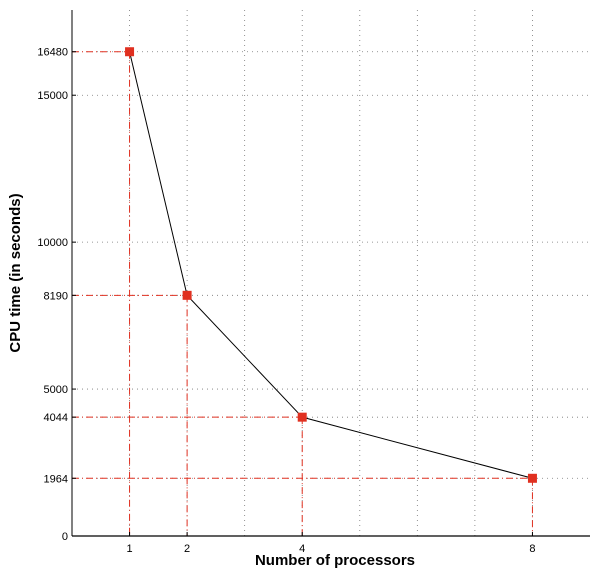  Describe the element at coordinates (129, 549) in the screenshot. I see `x-tick-label: 1` at that location.